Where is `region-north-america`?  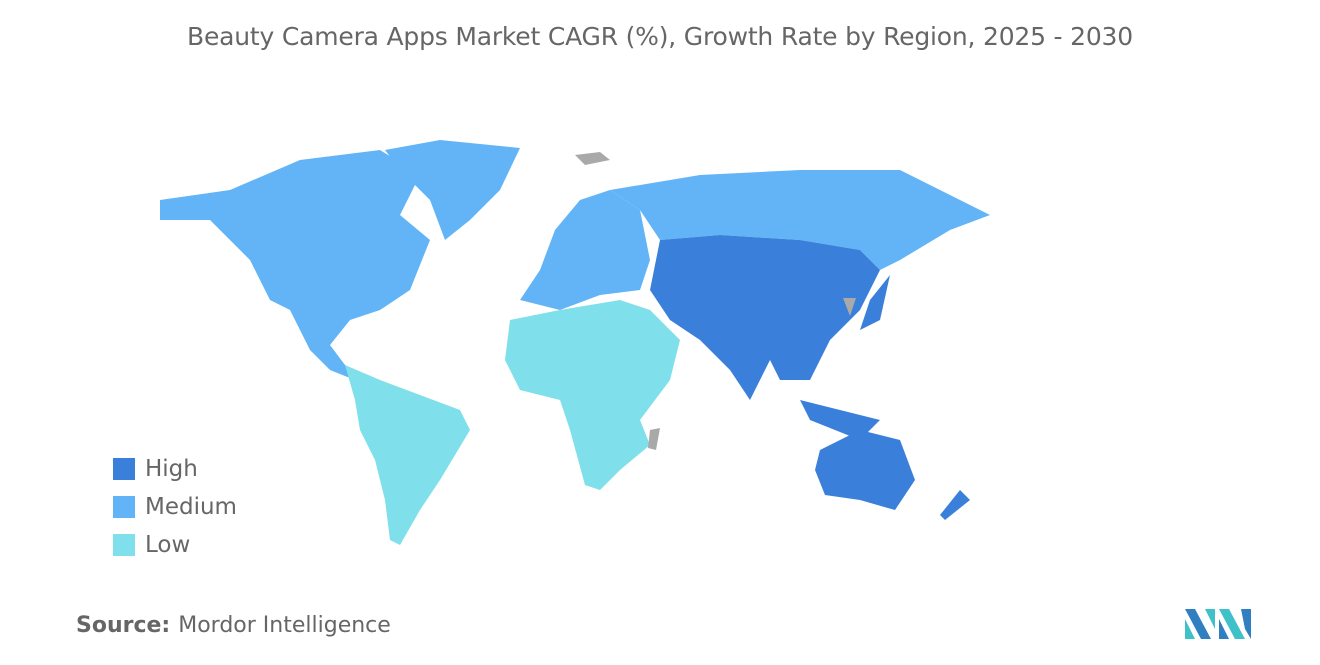 region-north-america is located at coordinates (295, 267).